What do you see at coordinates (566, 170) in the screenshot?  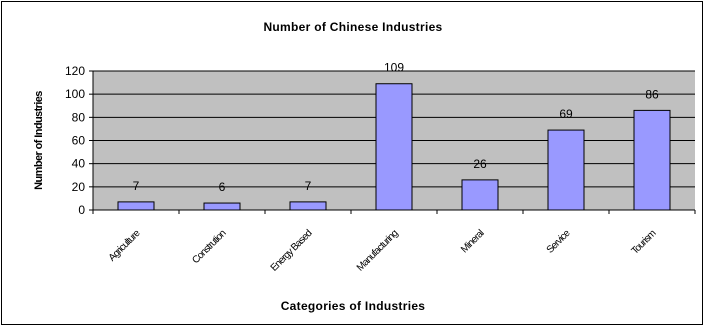 I see `bar-service` at bounding box center [566, 170].